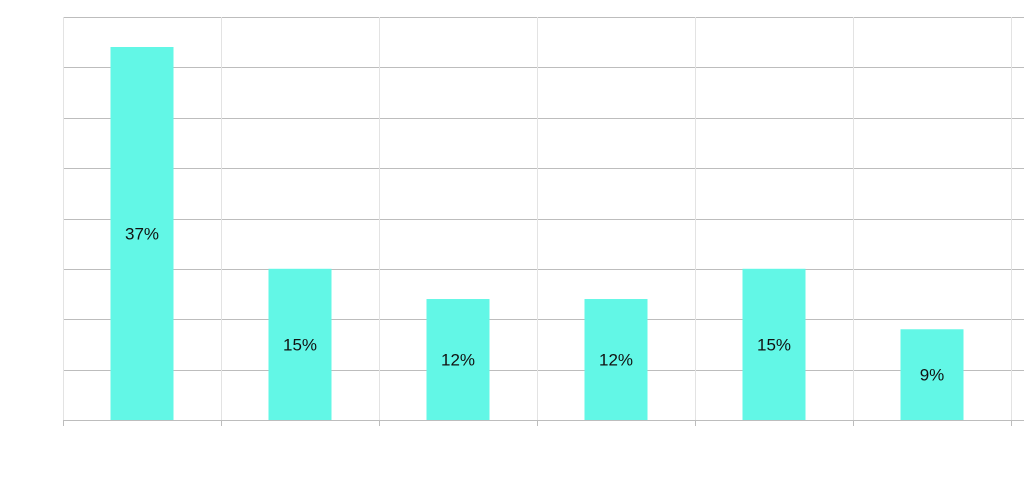 The width and height of the screenshot is (1024, 484). I want to click on data-label: 9%, so click(932, 375).